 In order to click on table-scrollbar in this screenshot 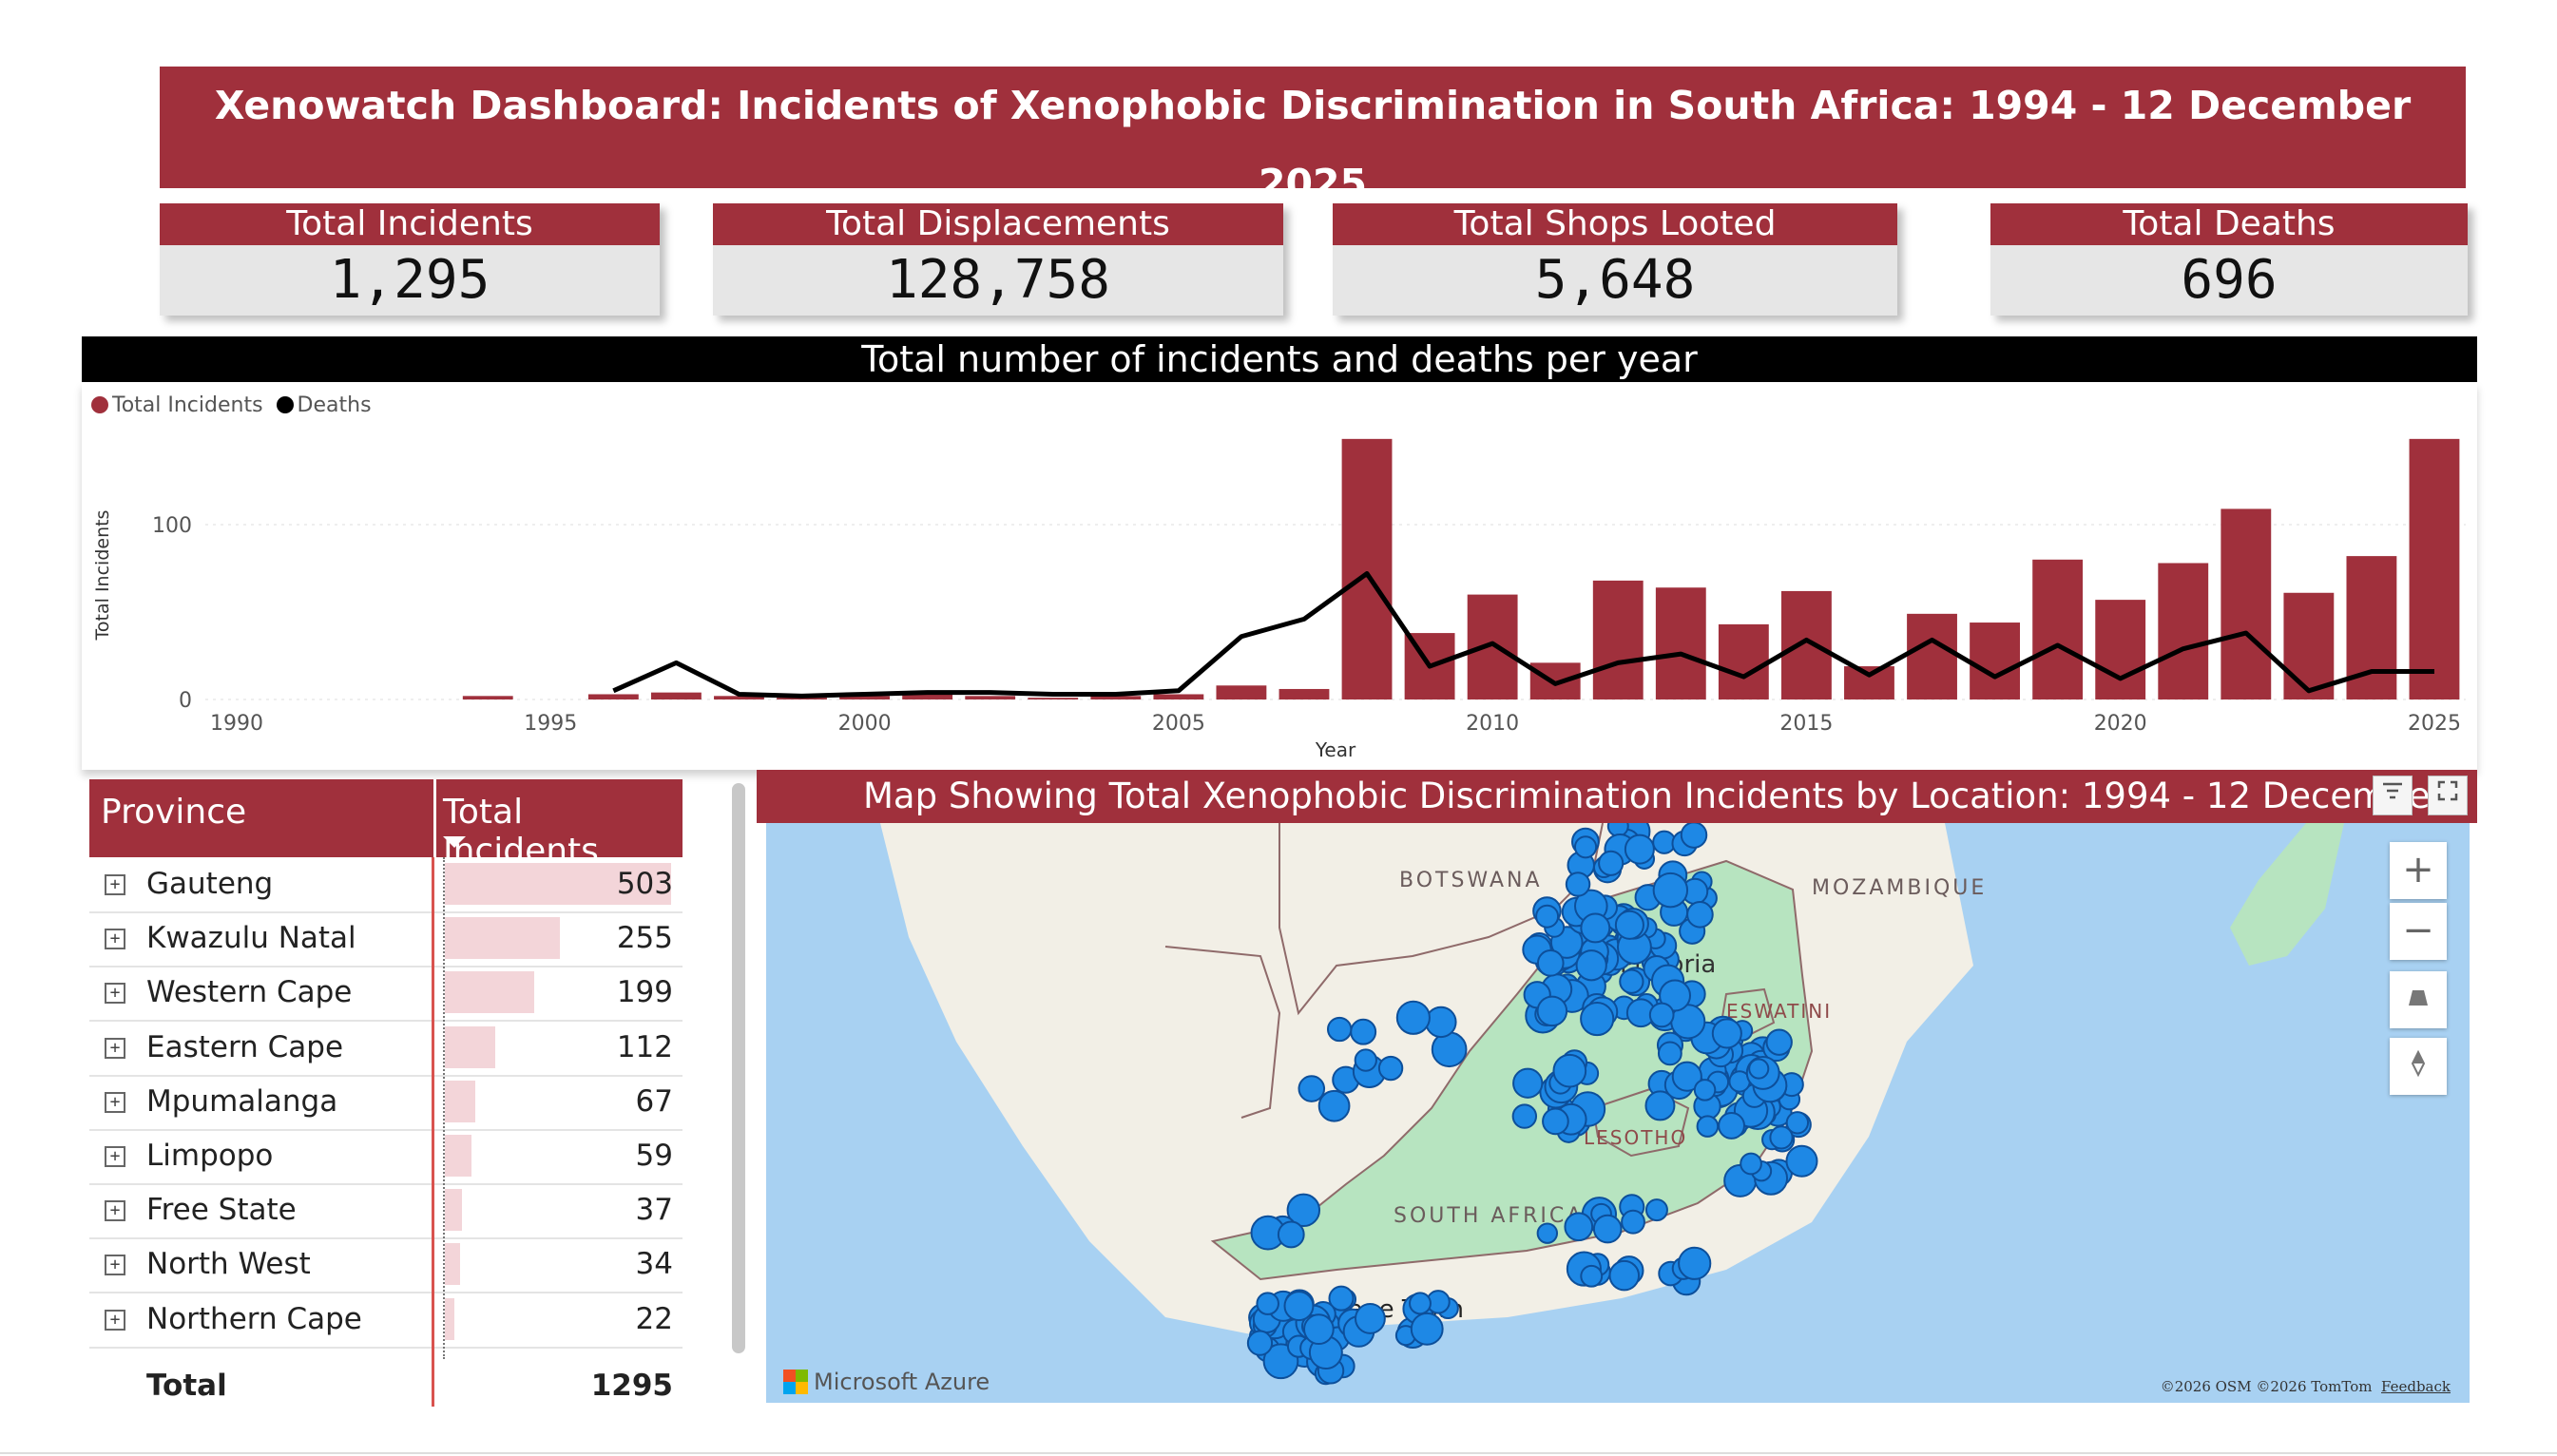, I will do `click(738, 1068)`.